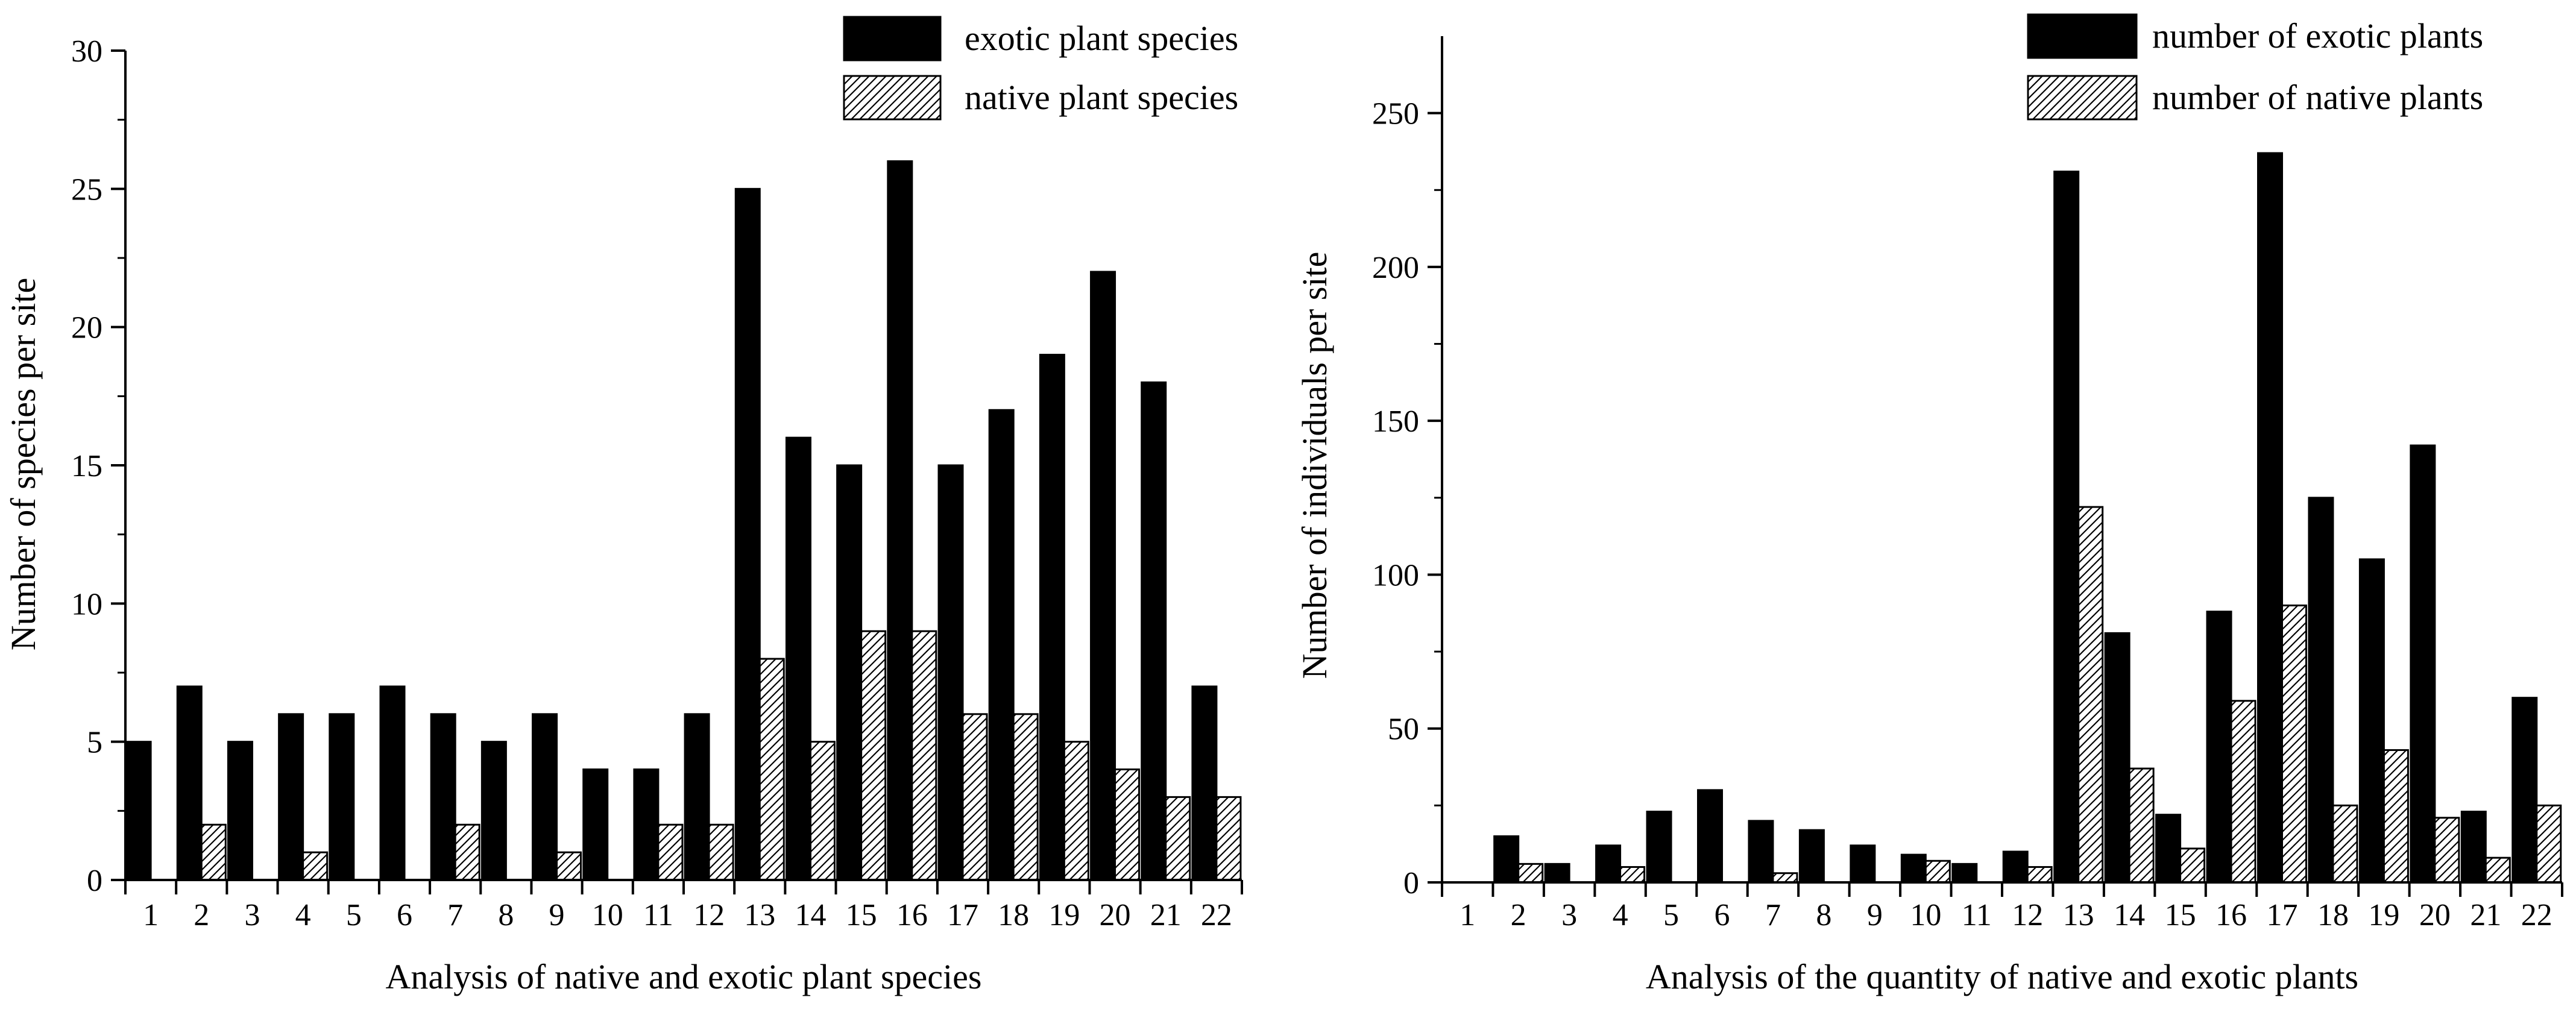 The image size is (2576, 1018). What do you see at coordinates (2317, 35) in the screenshot?
I see `legend-label-exotic: number of exotic plants` at bounding box center [2317, 35].